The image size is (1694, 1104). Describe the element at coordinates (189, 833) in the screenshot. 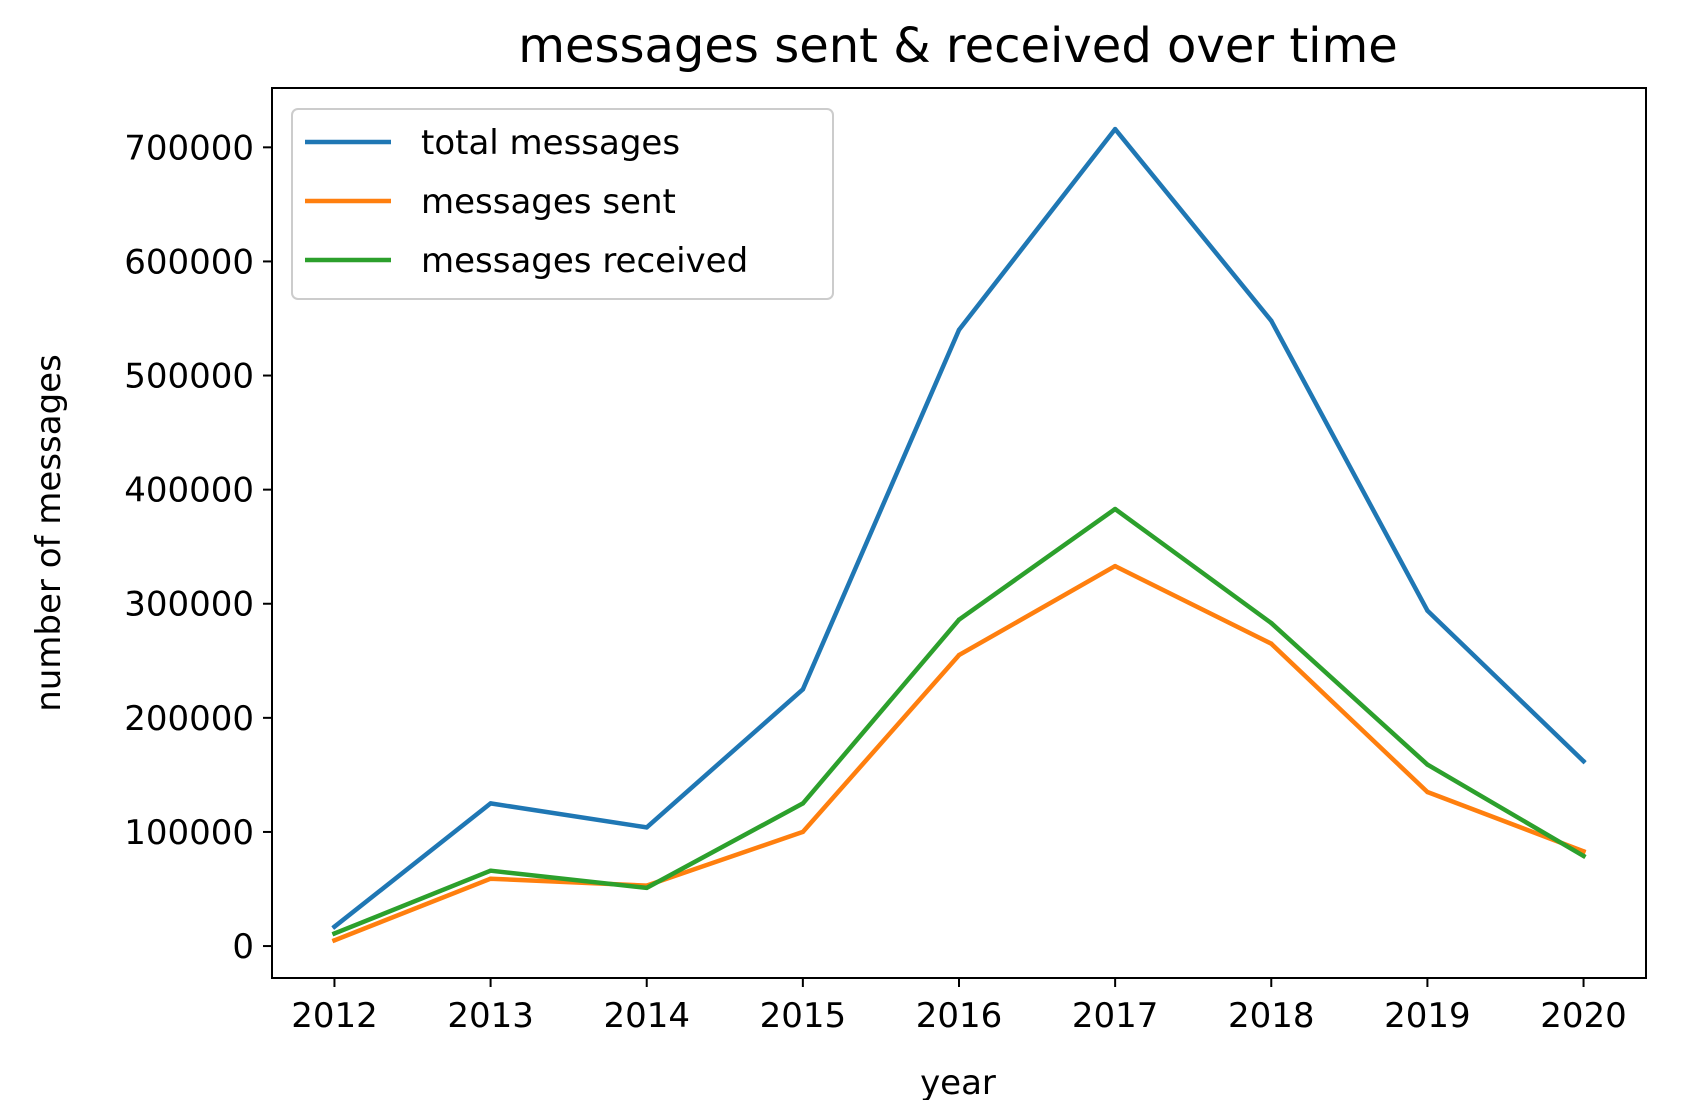

I see `y-tick-label: 100000` at that location.